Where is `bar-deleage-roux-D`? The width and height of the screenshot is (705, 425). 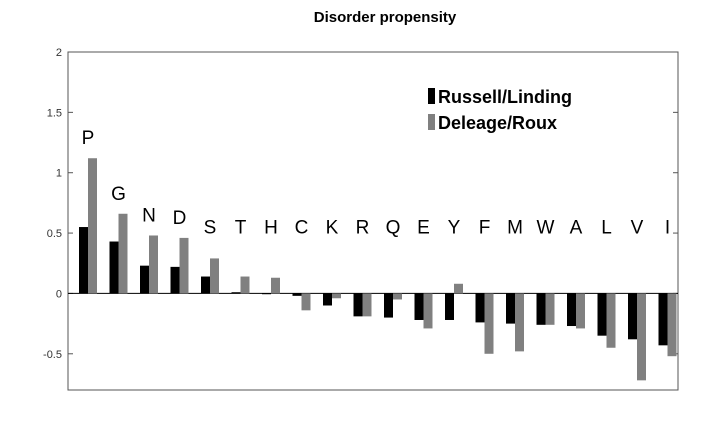 bar-deleage-roux-D is located at coordinates (184, 265).